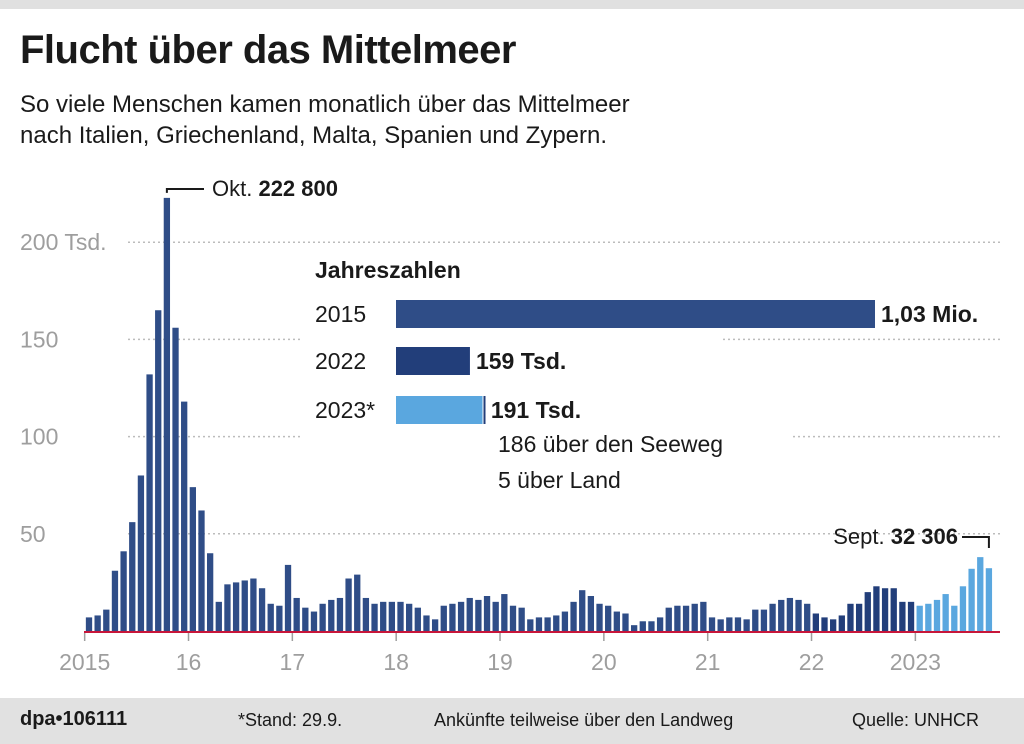 The width and height of the screenshot is (1024, 744). What do you see at coordinates (290, 720) in the screenshot?
I see `footer-stand: *Stand: 29.9.` at bounding box center [290, 720].